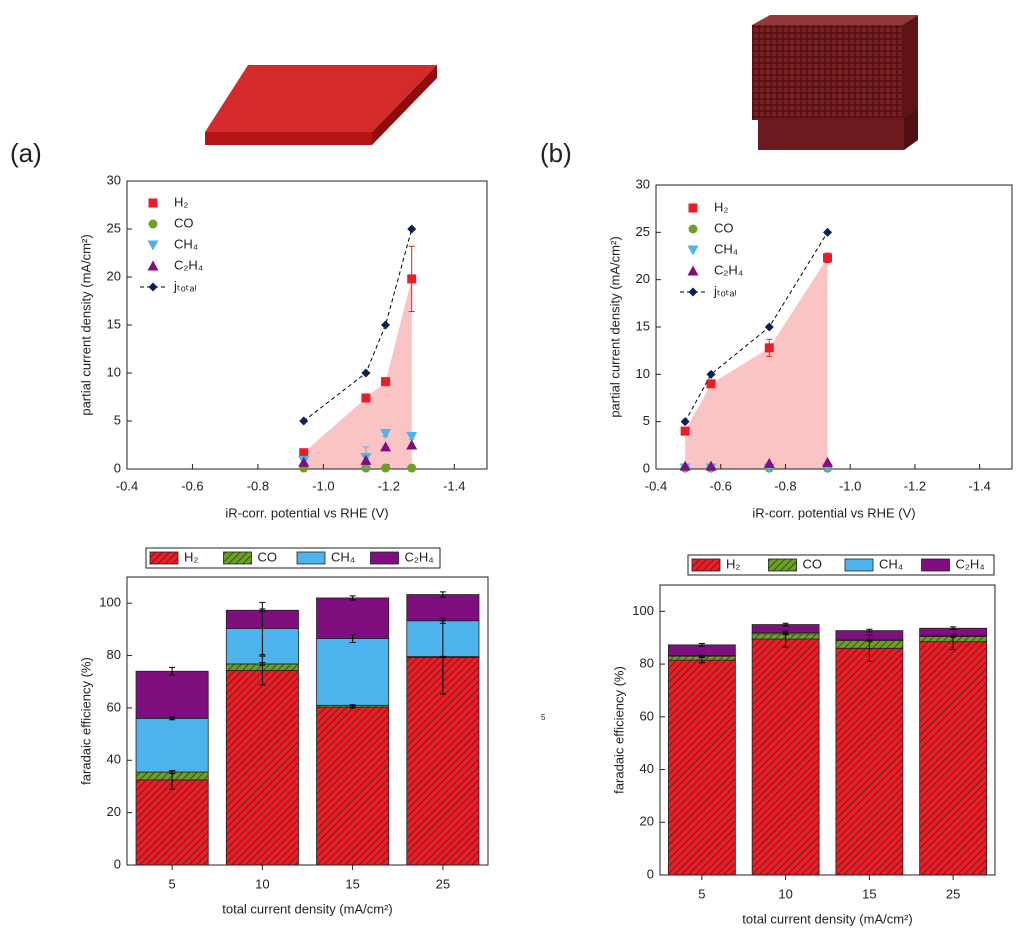 This screenshot has width=1020, height=930. What do you see at coordinates (643, 325) in the screenshot?
I see `y-tick-label: 15` at bounding box center [643, 325].